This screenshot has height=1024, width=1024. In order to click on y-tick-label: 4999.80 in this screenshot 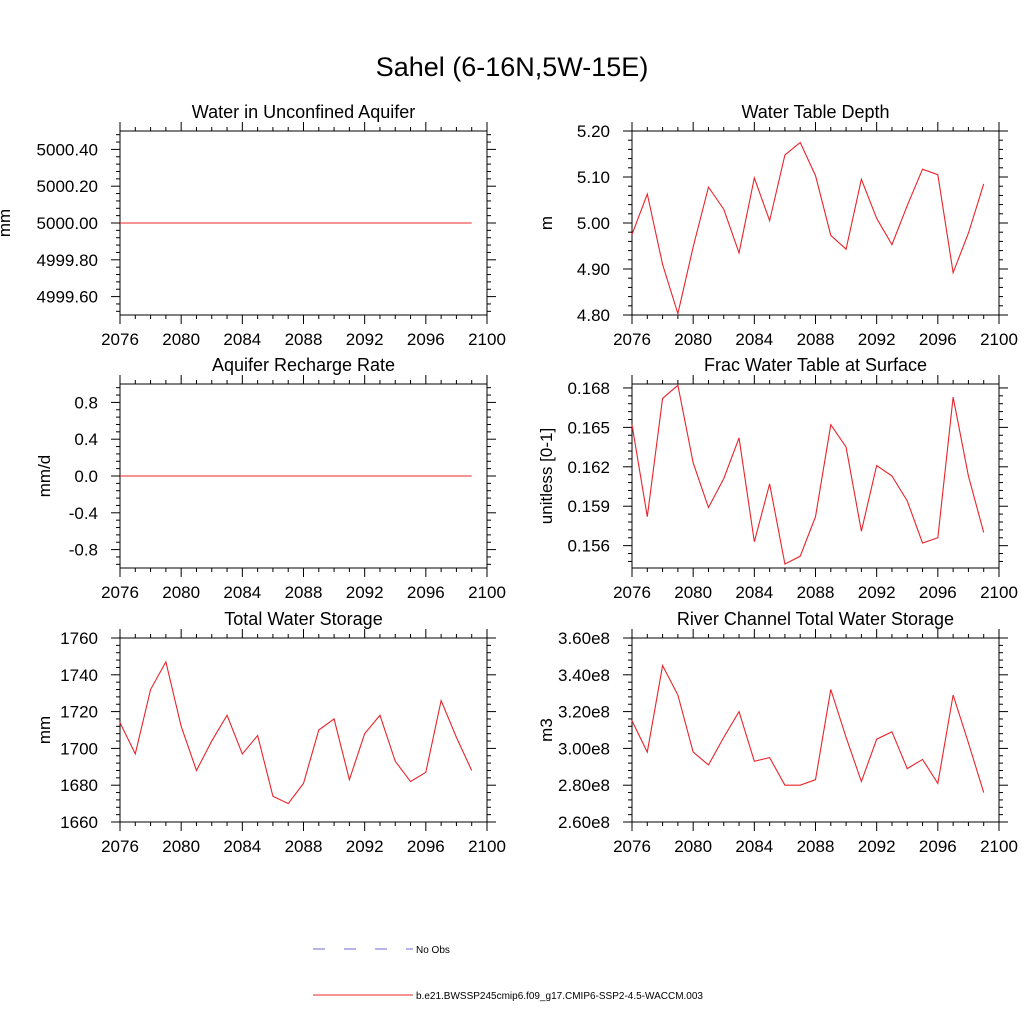, I will do `click(67, 260)`.